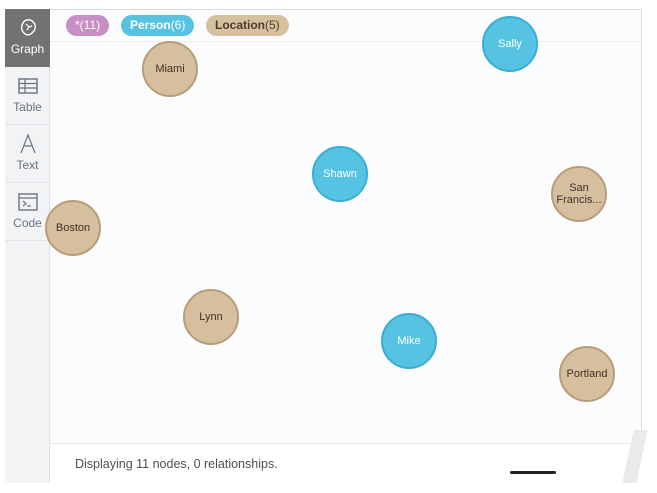 The width and height of the screenshot is (657, 493). What do you see at coordinates (27, 246) in the screenshot?
I see `view-sidebar: Graph Table Text Code` at bounding box center [27, 246].